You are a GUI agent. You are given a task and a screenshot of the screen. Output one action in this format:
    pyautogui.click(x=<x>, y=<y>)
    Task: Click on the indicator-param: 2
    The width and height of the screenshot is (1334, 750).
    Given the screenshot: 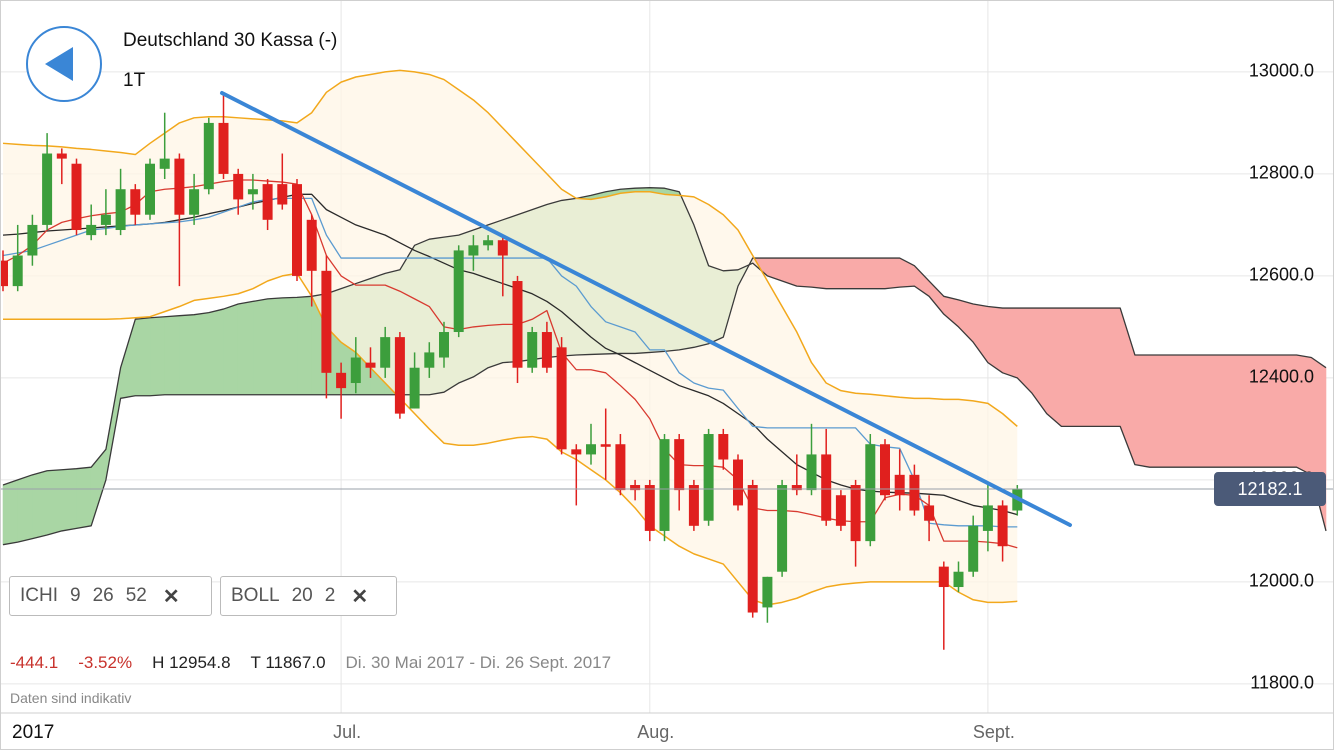 What is the action you would take?
    pyautogui.click(x=330, y=595)
    